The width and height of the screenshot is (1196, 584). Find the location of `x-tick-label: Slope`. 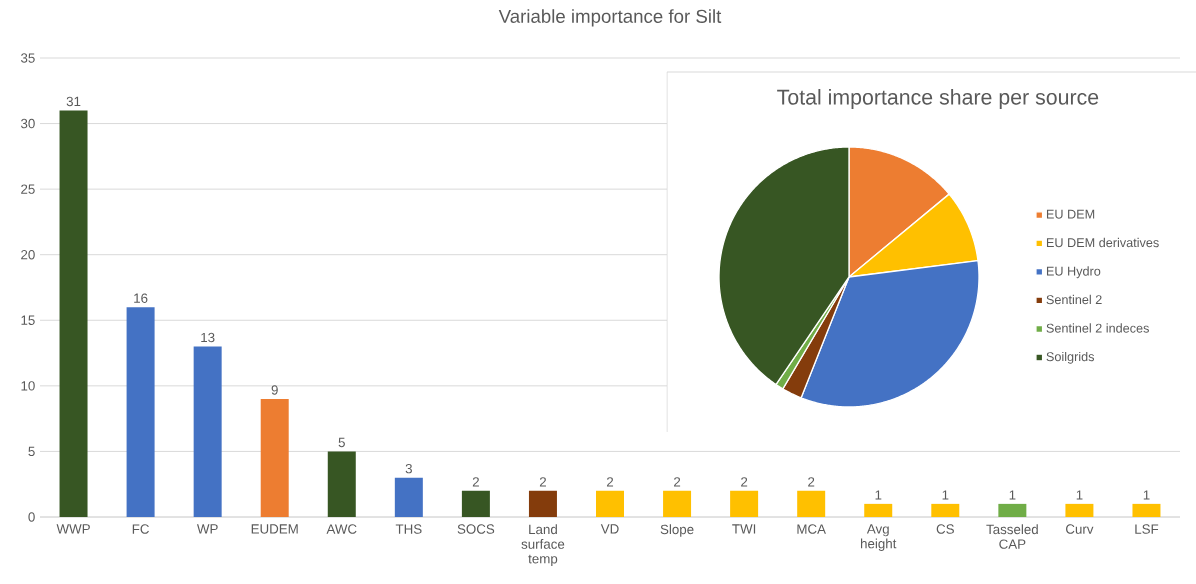

x-tick-label: Slope is located at coordinates (677, 530).